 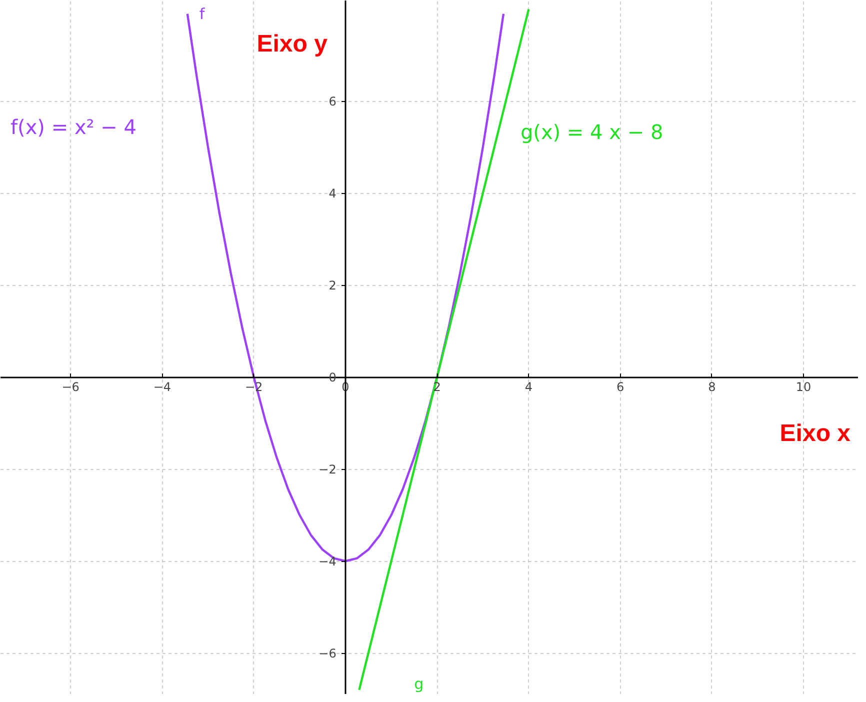 I want to click on text: g, so click(x=419, y=683).